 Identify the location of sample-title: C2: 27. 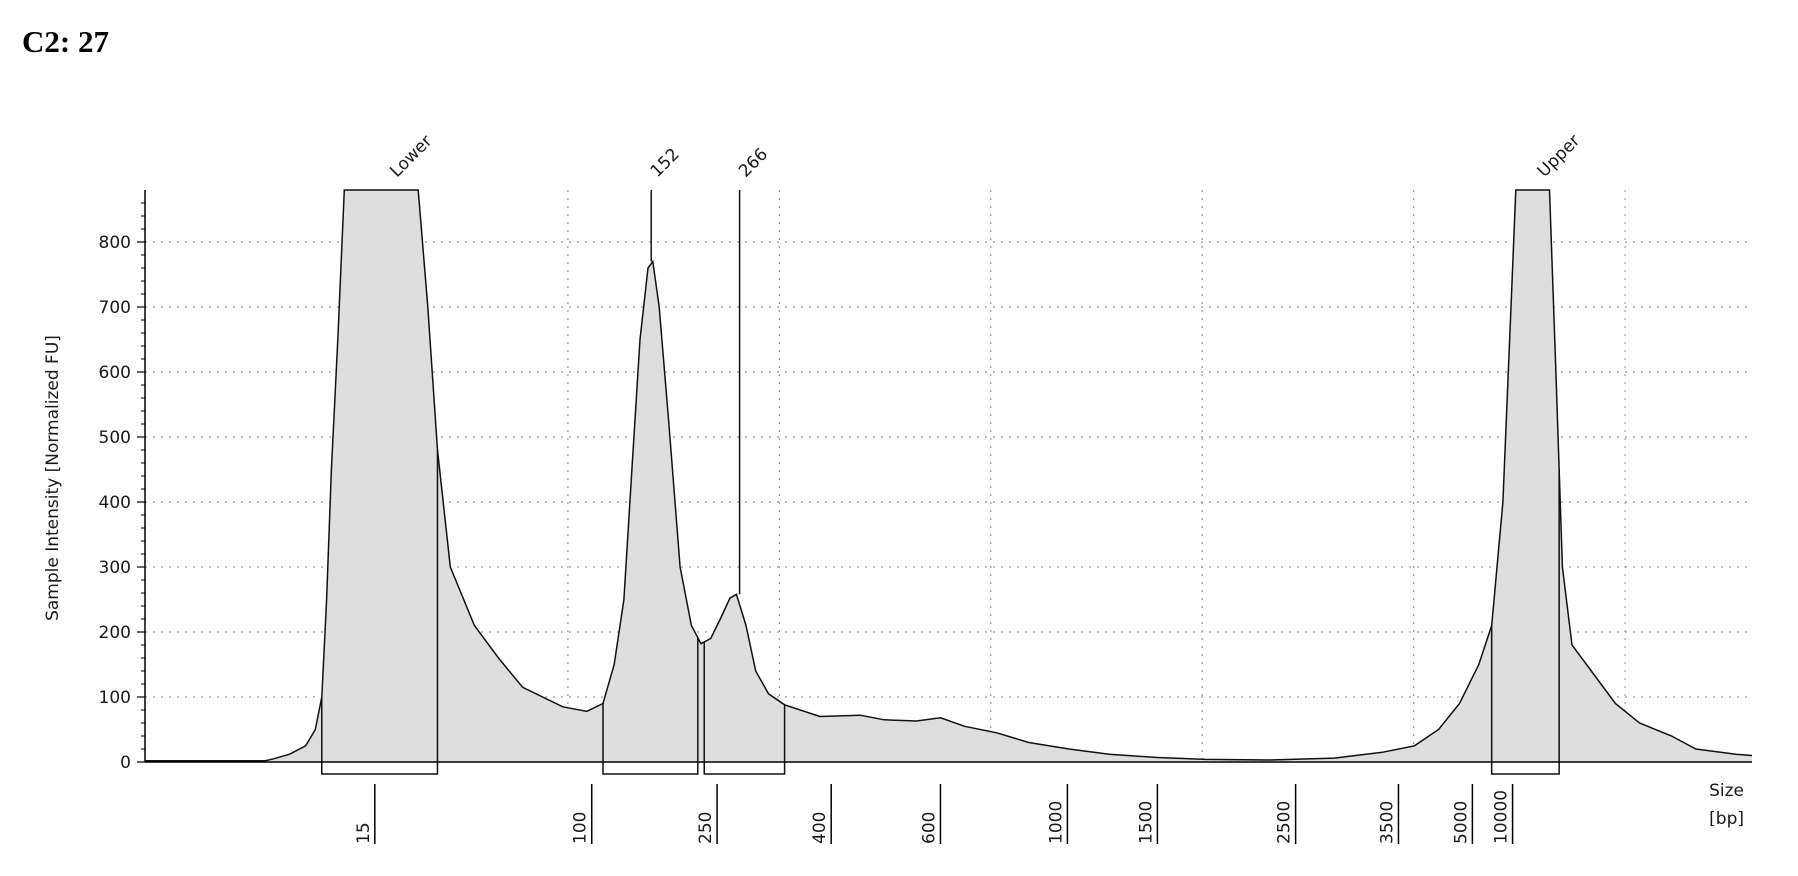
(65, 41).